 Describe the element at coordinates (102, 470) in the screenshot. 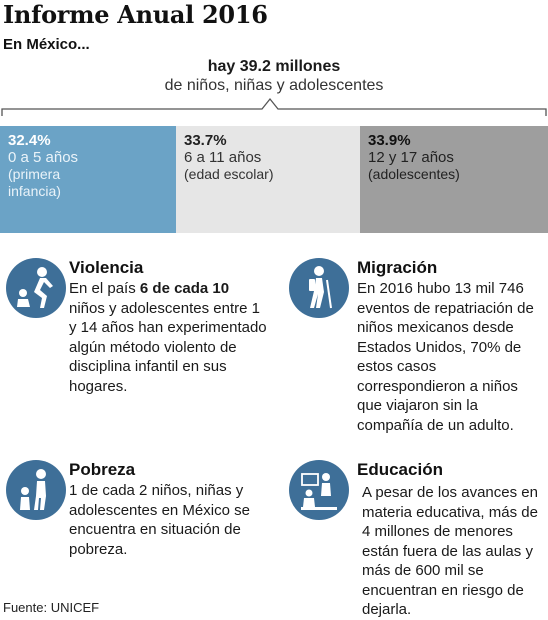

I see `section-title-pobreza: Pobreza` at that location.